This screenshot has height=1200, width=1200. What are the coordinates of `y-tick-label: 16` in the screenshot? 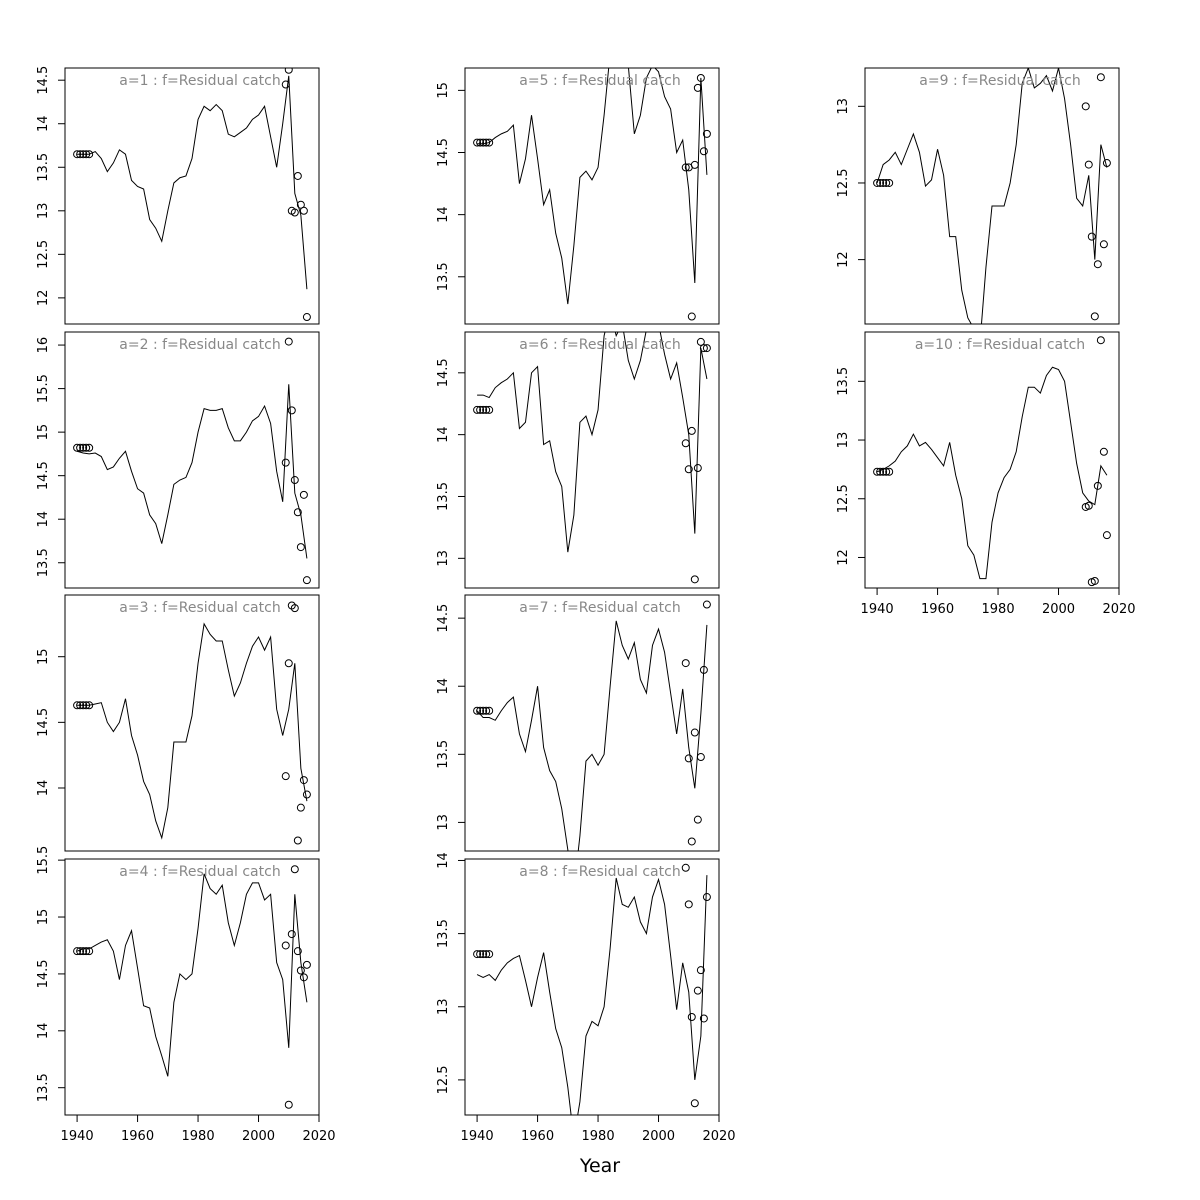 It's located at (43, 345).